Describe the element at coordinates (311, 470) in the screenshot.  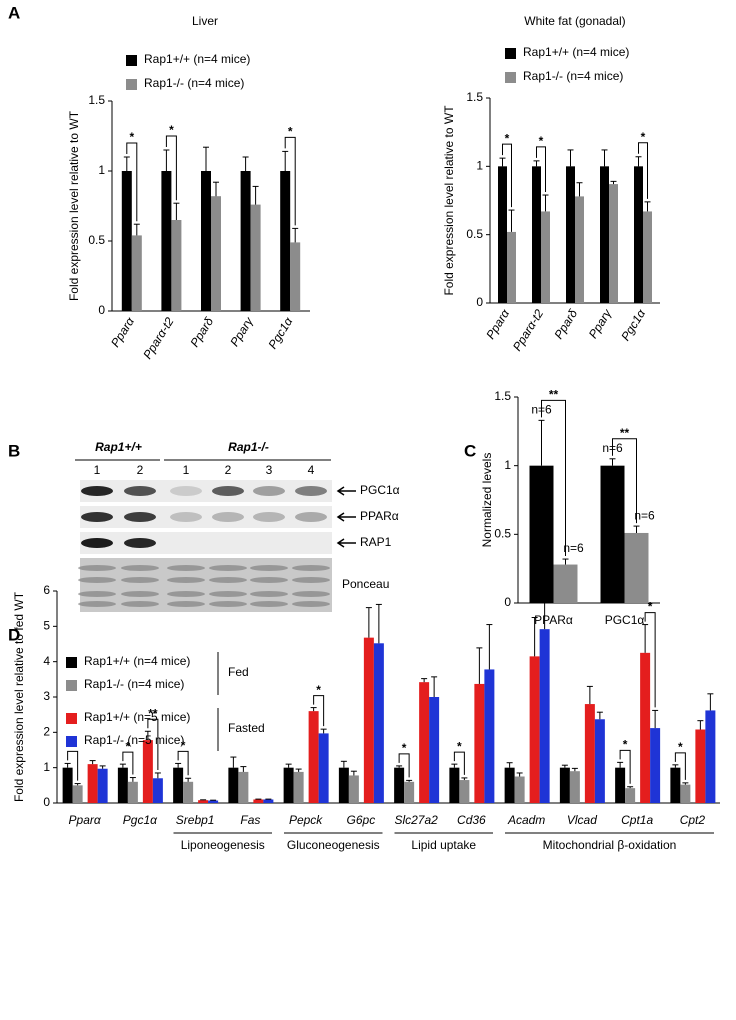
I see `lane-label: 4` at that location.